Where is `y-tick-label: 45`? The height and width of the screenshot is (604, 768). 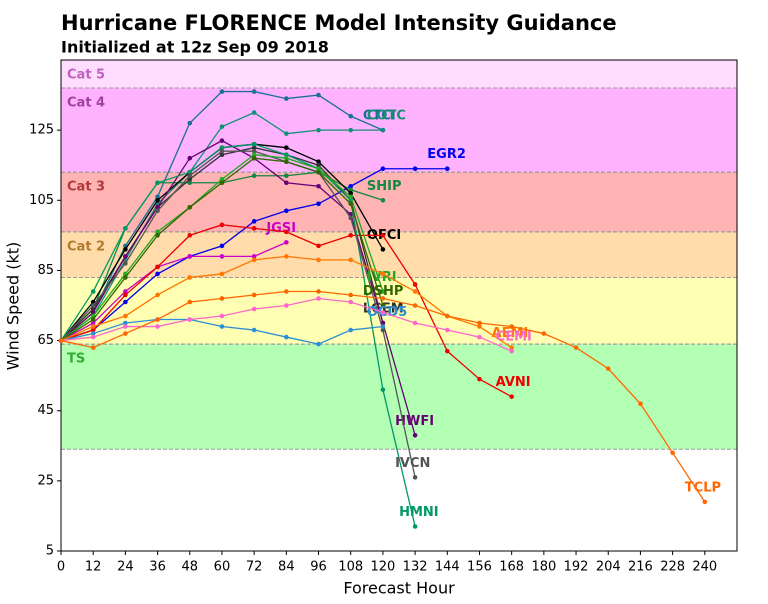
y-tick-label: 45 is located at coordinates (45, 410).